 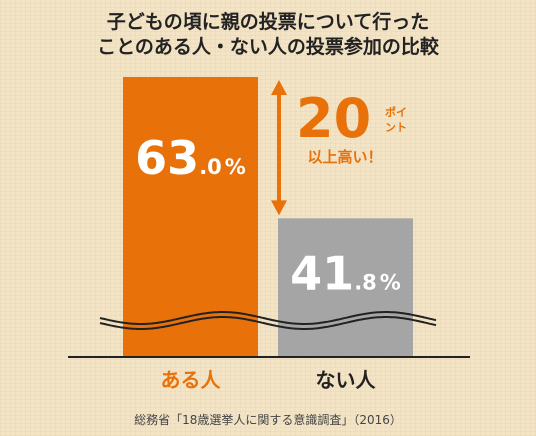 What do you see at coordinates (396, 112) in the screenshot?
I see `difference-unit-line-1: ポイ` at bounding box center [396, 112].